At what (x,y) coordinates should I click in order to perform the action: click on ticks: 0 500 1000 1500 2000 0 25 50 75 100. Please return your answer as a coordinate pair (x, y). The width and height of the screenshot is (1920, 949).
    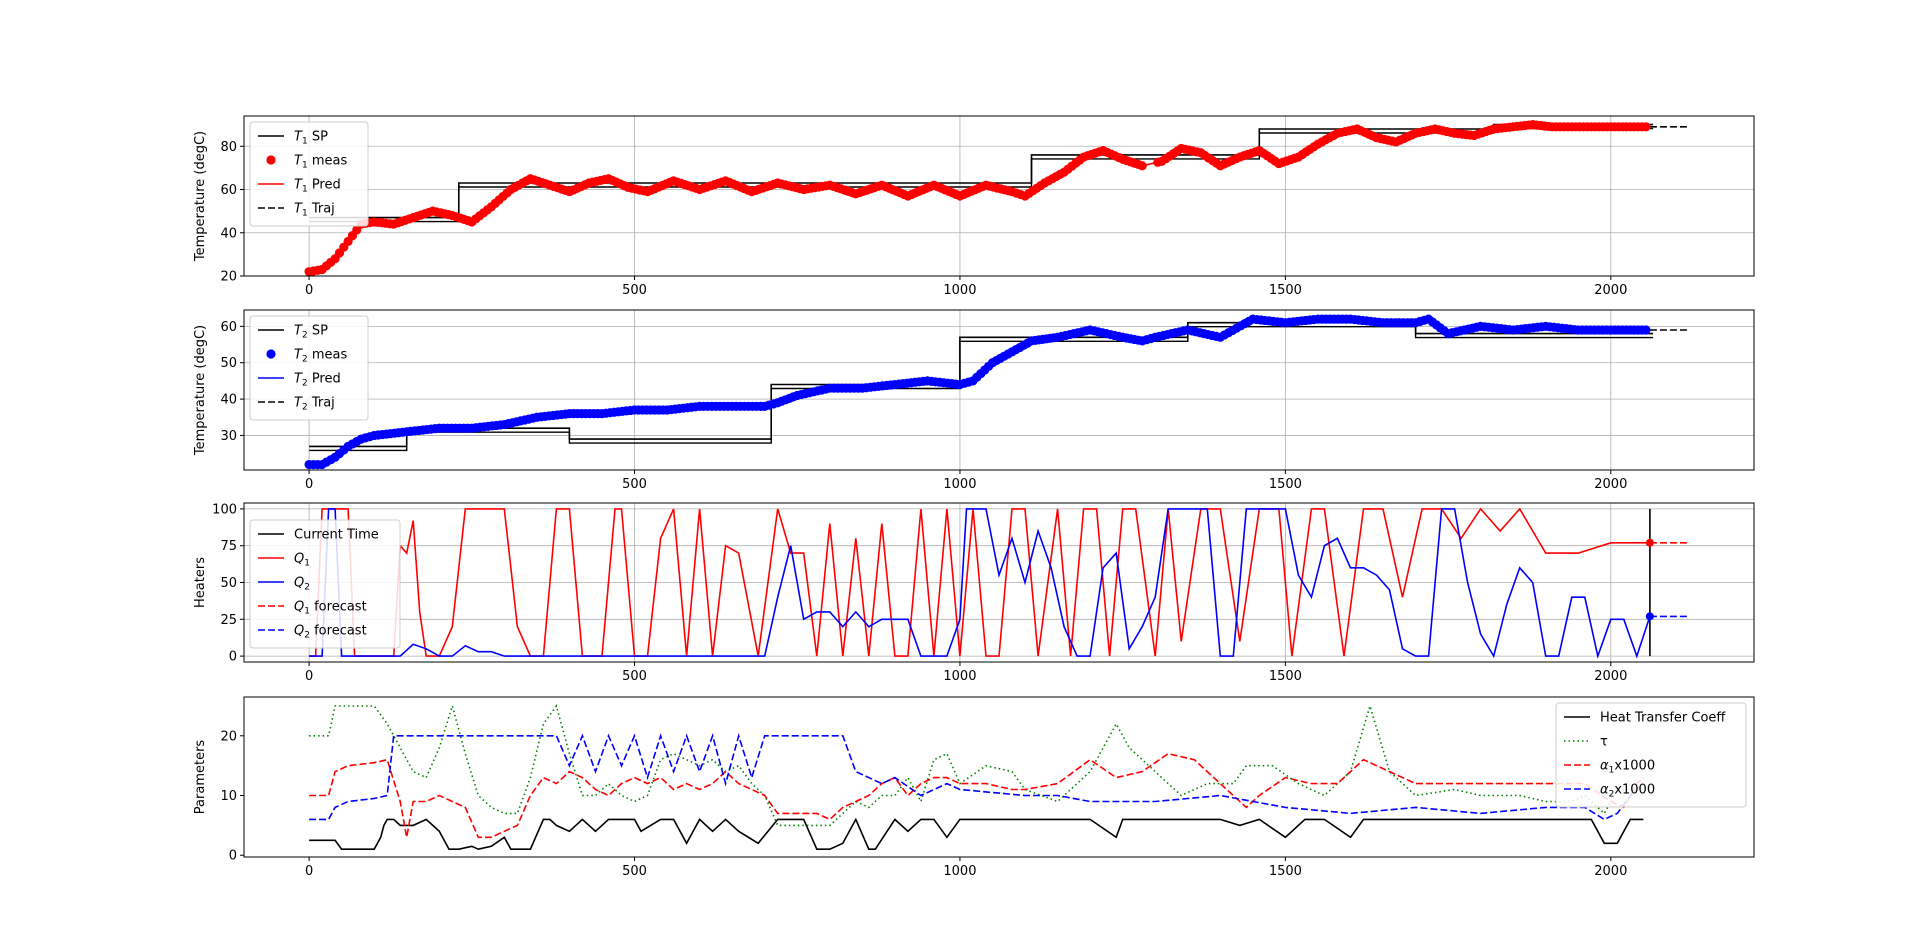
    Looking at the image, I should click on (919, 593).